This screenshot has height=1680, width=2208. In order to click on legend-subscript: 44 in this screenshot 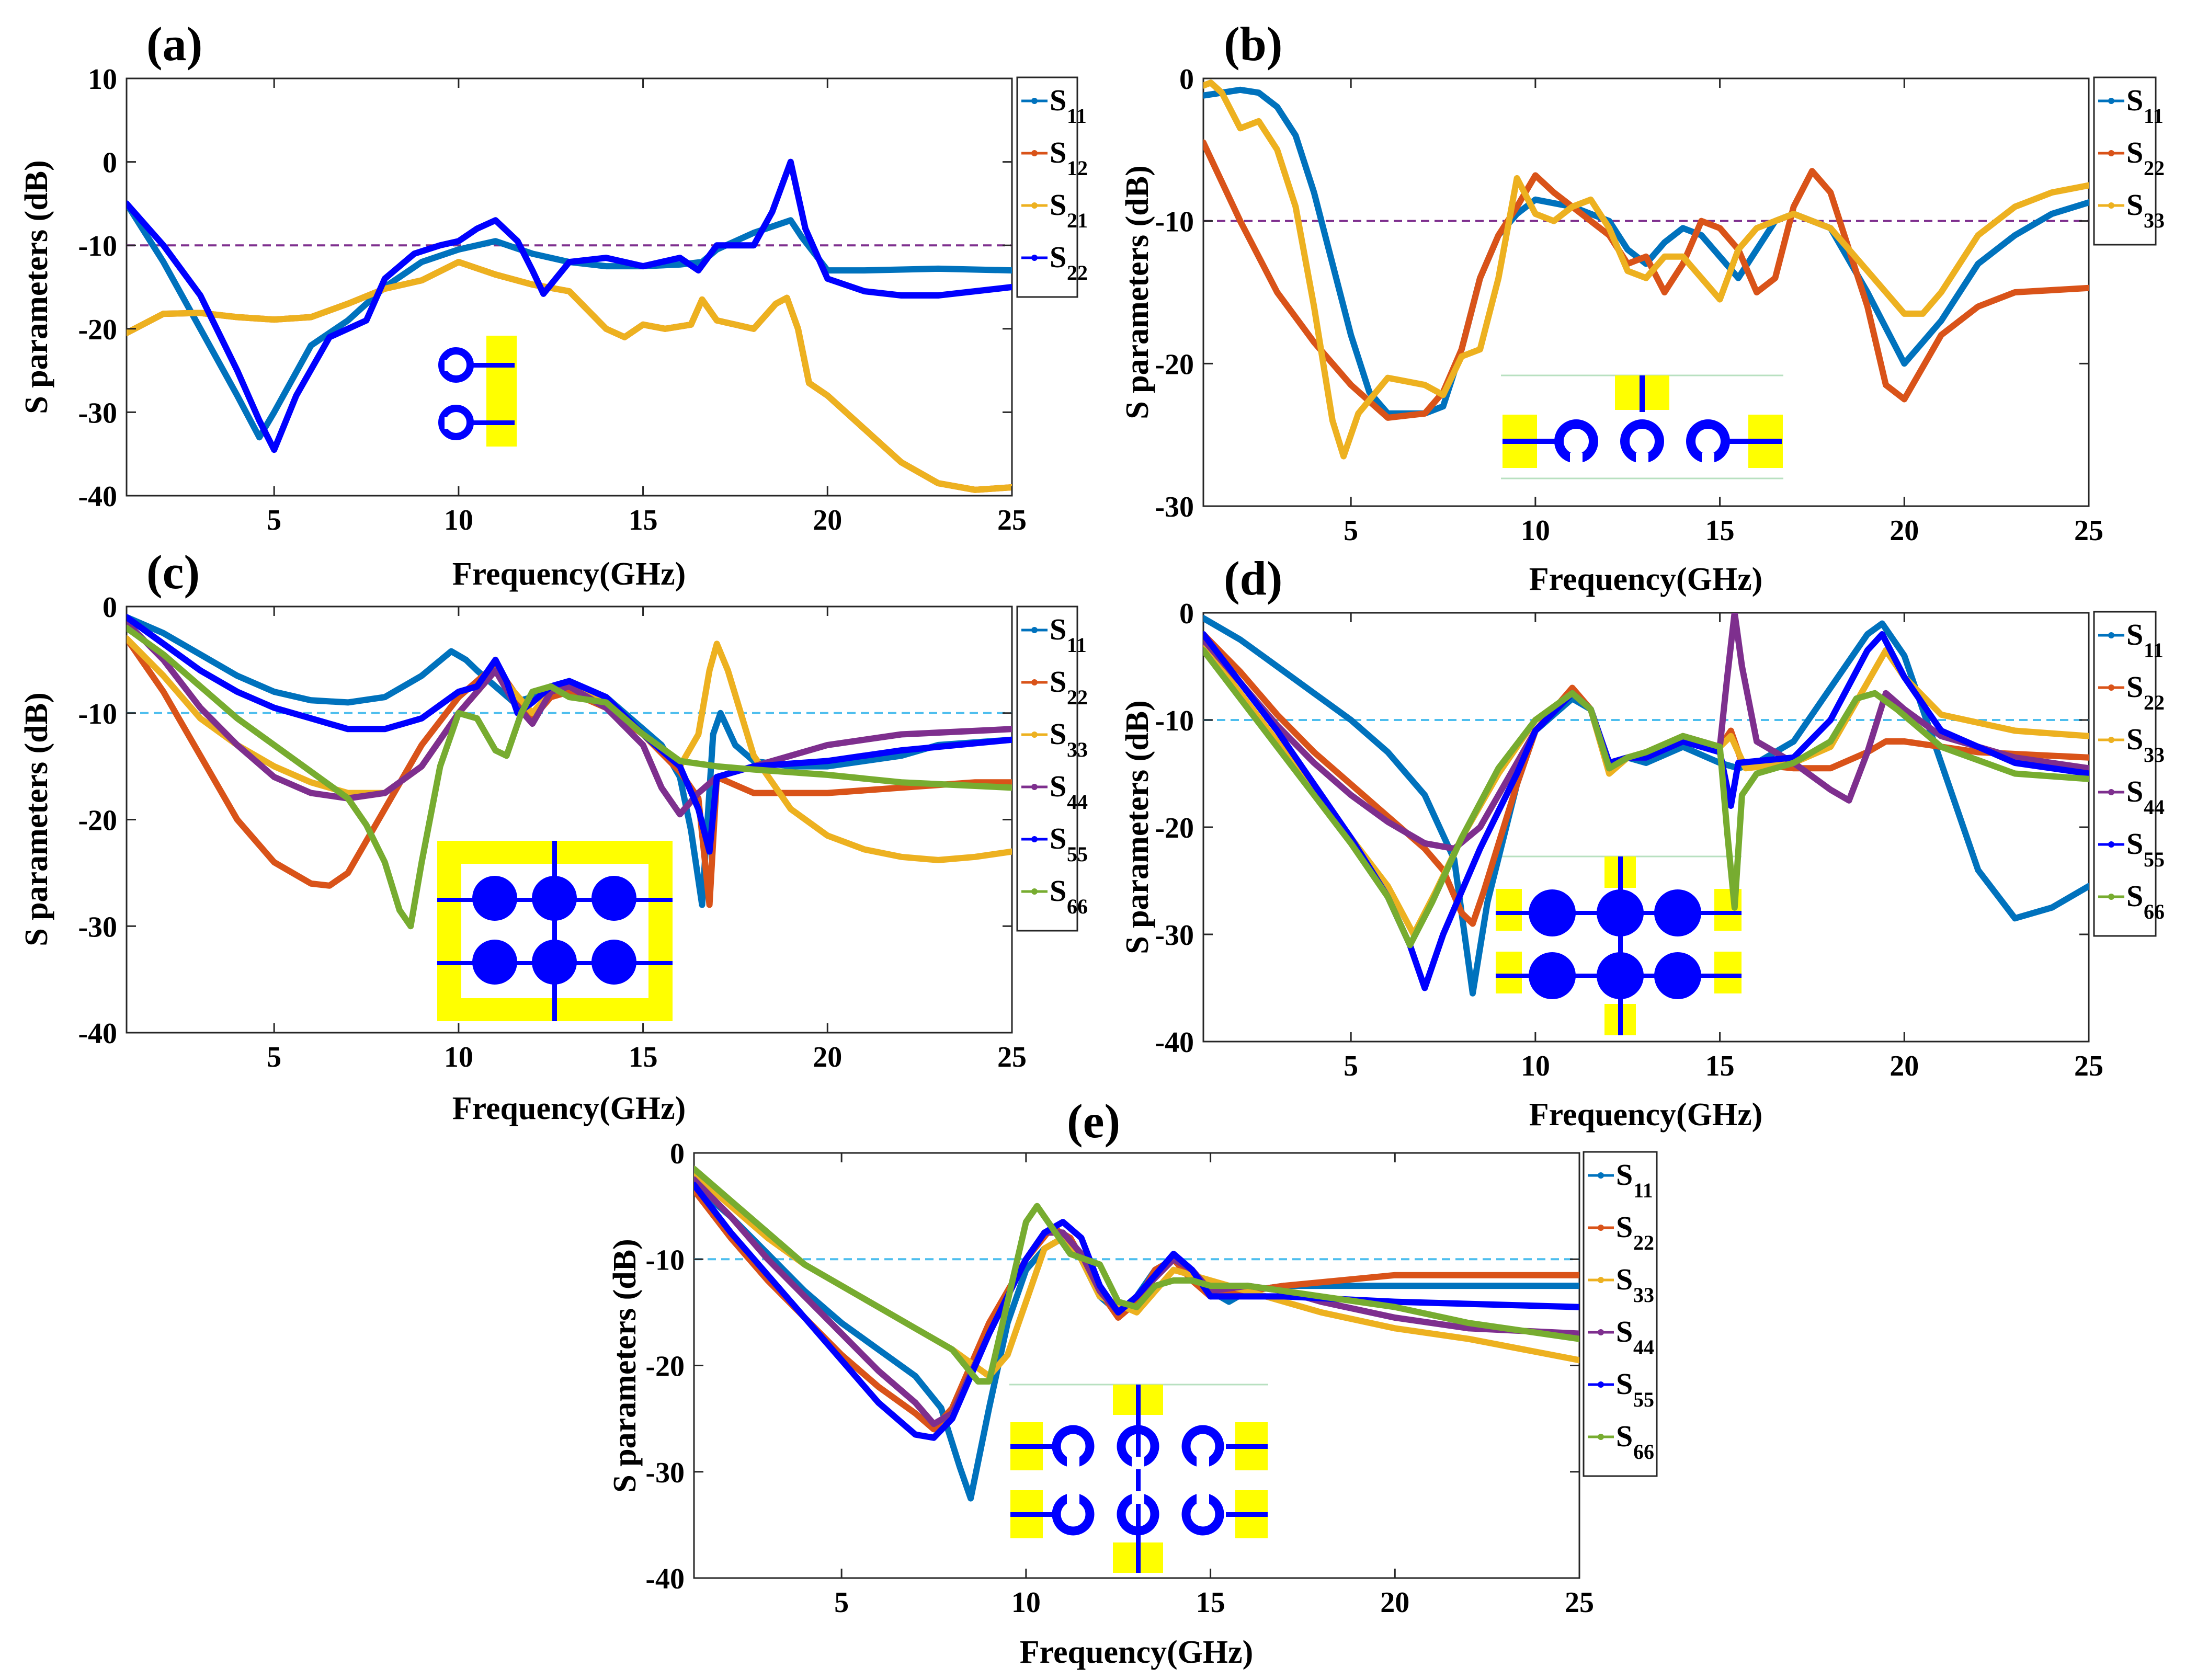, I will do `click(2154, 807)`.